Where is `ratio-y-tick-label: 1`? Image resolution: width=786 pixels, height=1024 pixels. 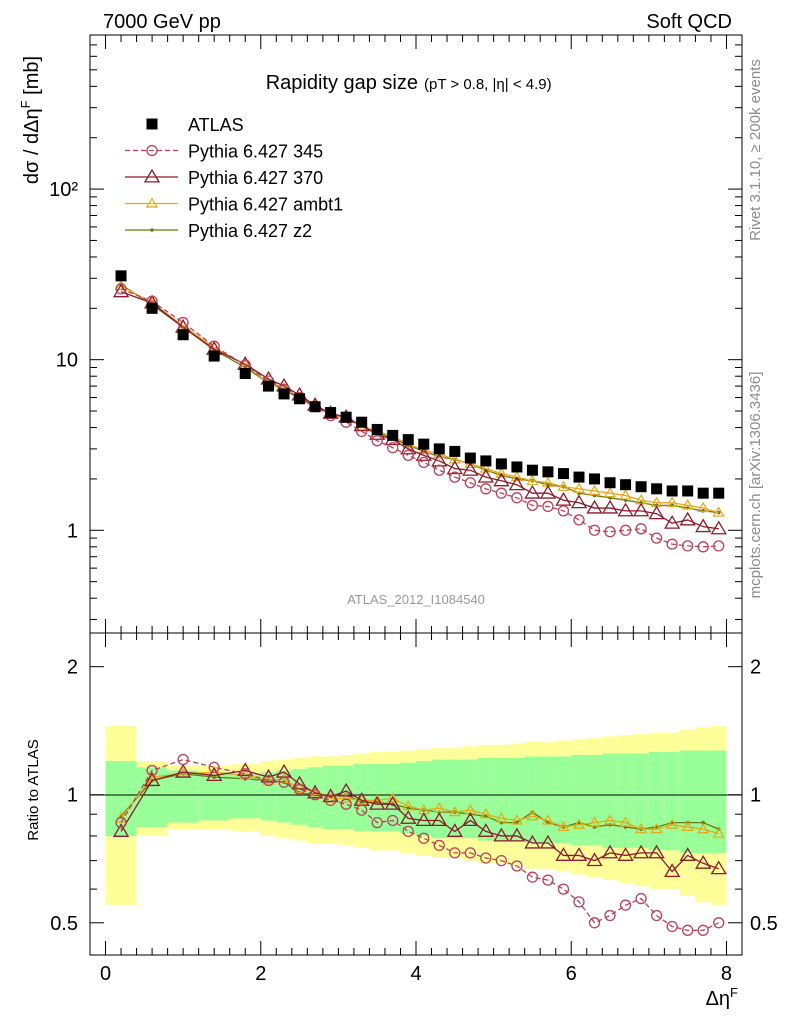 ratio-y-tick-label: 1 is located at coordinates (72, 796).